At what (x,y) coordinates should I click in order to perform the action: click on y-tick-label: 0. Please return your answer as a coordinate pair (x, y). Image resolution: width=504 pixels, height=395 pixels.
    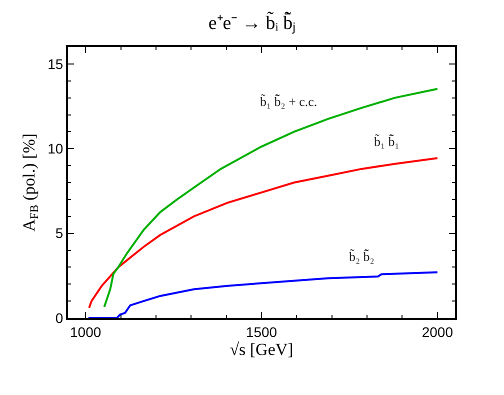
    Looking at the image, I should click on (59, 318).